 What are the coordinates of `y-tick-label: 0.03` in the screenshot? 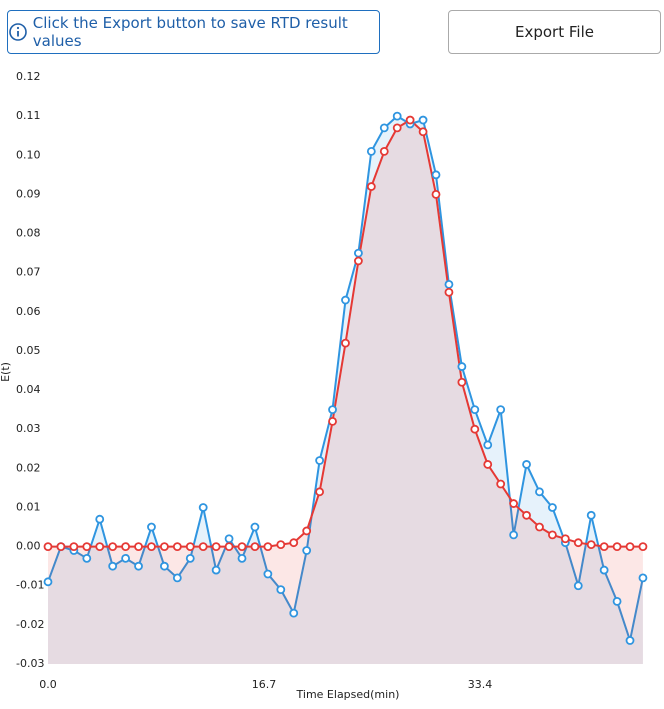 It's located at (28, 428).